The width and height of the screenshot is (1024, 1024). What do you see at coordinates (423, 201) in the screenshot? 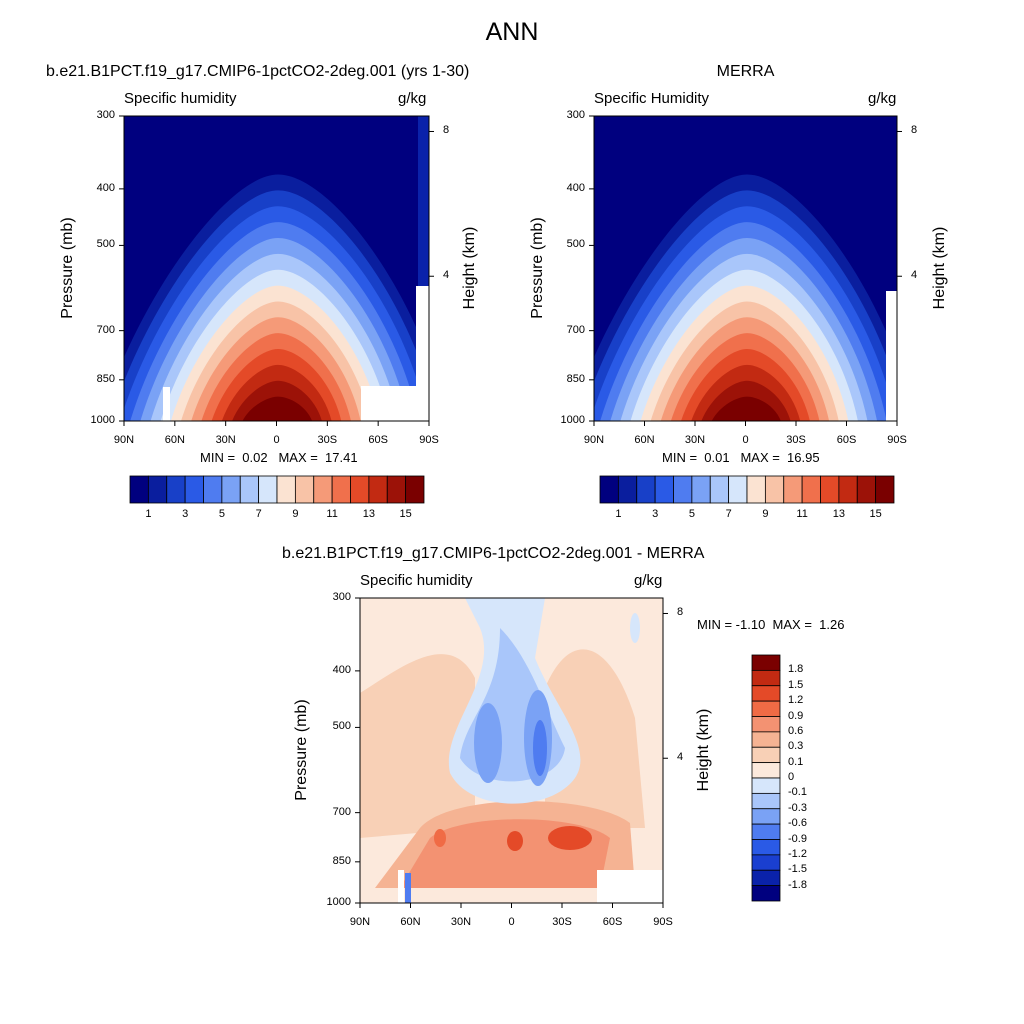
I see `contour-band-edge` at bounding box center [423, 201].